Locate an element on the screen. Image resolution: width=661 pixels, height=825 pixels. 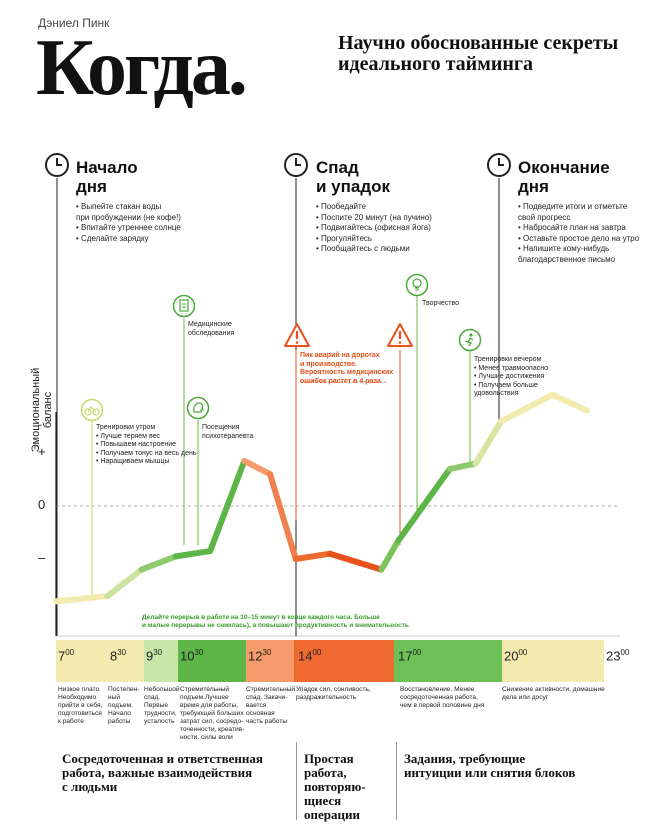
head-therapy-icon is located at coordinates (198, 410).